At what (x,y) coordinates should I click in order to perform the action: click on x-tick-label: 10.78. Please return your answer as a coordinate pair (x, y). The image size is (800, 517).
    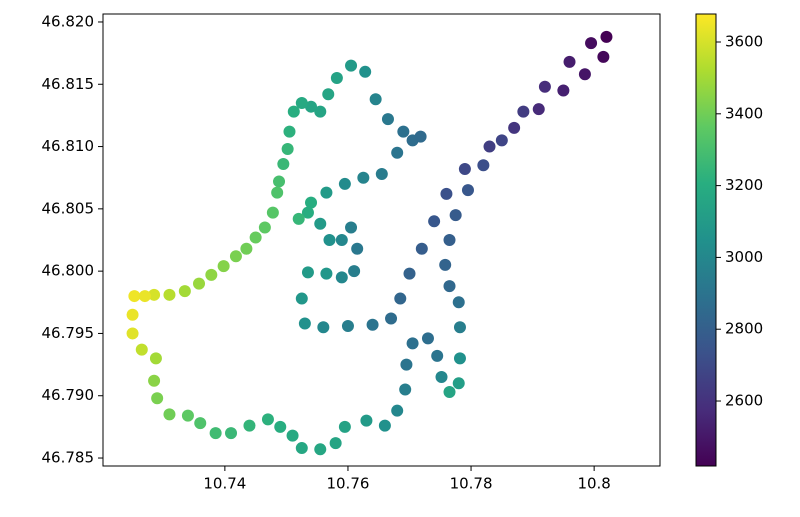
    Looking at the image, I should click on (471, 484).